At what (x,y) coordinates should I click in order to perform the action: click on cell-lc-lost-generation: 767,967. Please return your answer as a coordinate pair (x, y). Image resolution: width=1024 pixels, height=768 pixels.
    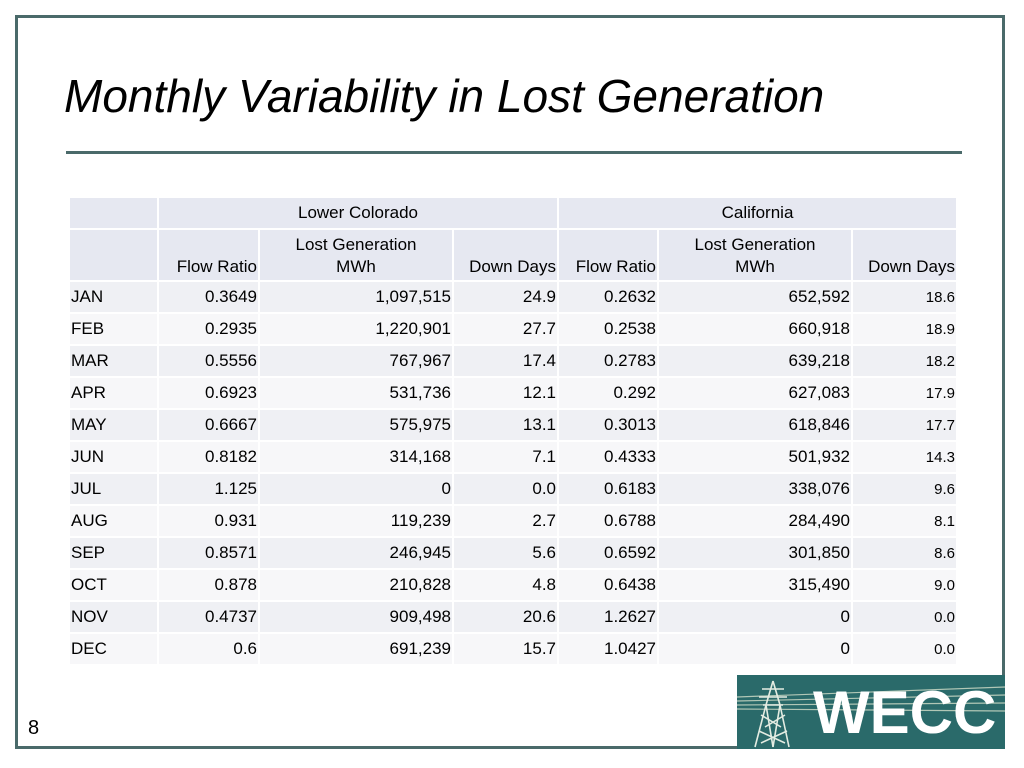
    Looking at the image, I should click on (356, 361).